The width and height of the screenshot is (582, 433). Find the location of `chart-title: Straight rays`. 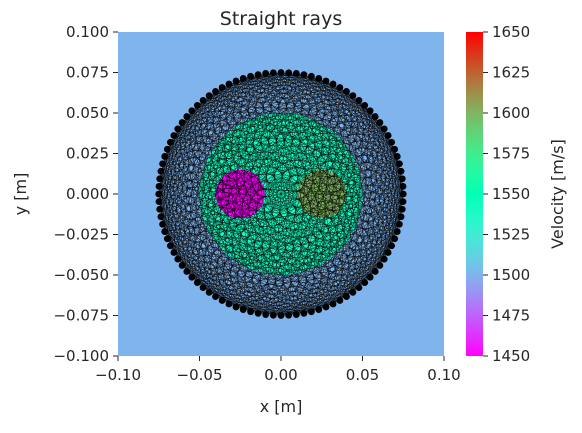

chart-title: Straight rays is located at coordinates (281, 19).